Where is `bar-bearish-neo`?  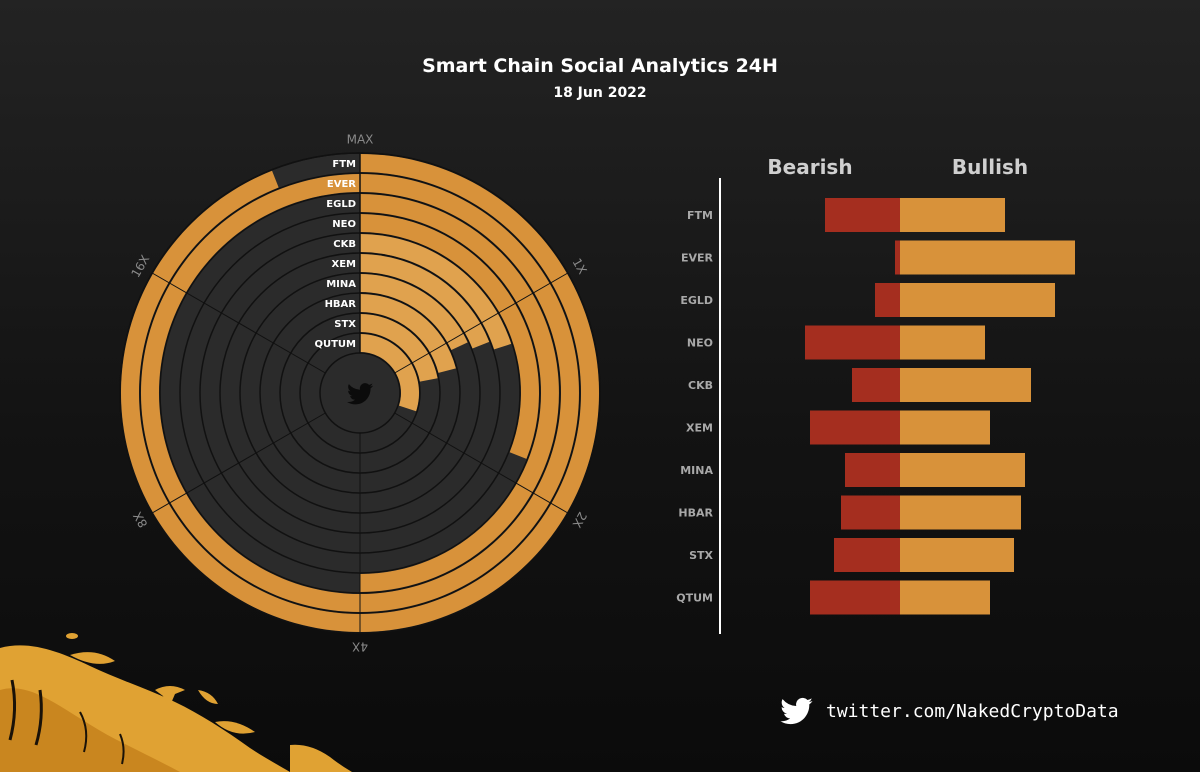 bar-bearish-neo is located at coordinates (852, 342).